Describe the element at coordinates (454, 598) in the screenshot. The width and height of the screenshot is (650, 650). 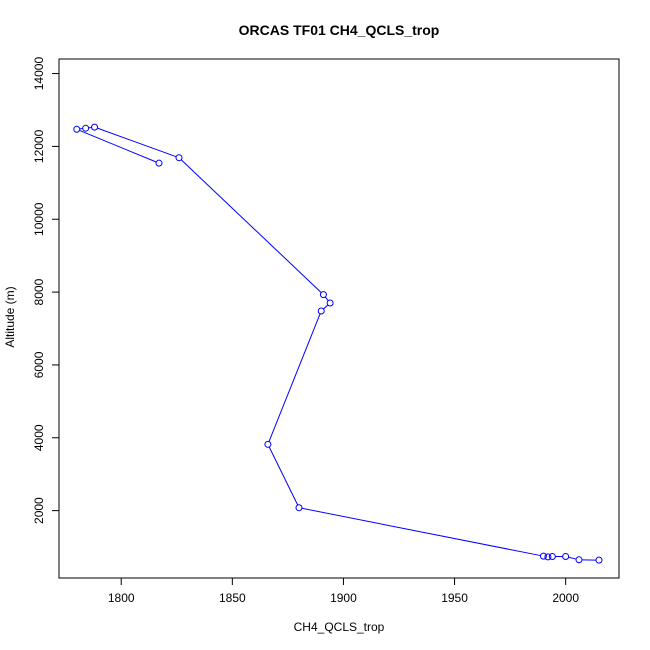
I see `x-tick-label: 1950` at that location.